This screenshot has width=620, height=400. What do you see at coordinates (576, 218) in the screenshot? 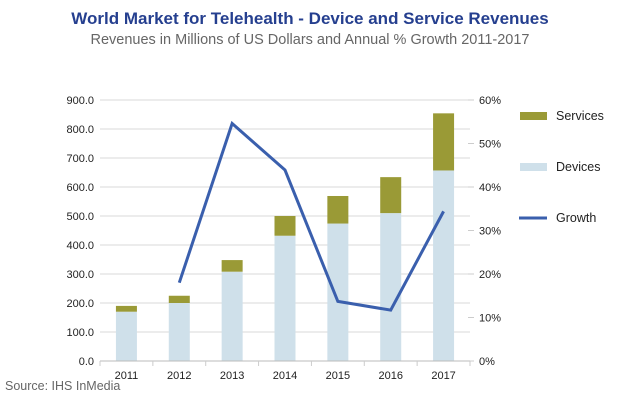
I see `legend-label-growth: Growth` at bounding box center [576, 218].